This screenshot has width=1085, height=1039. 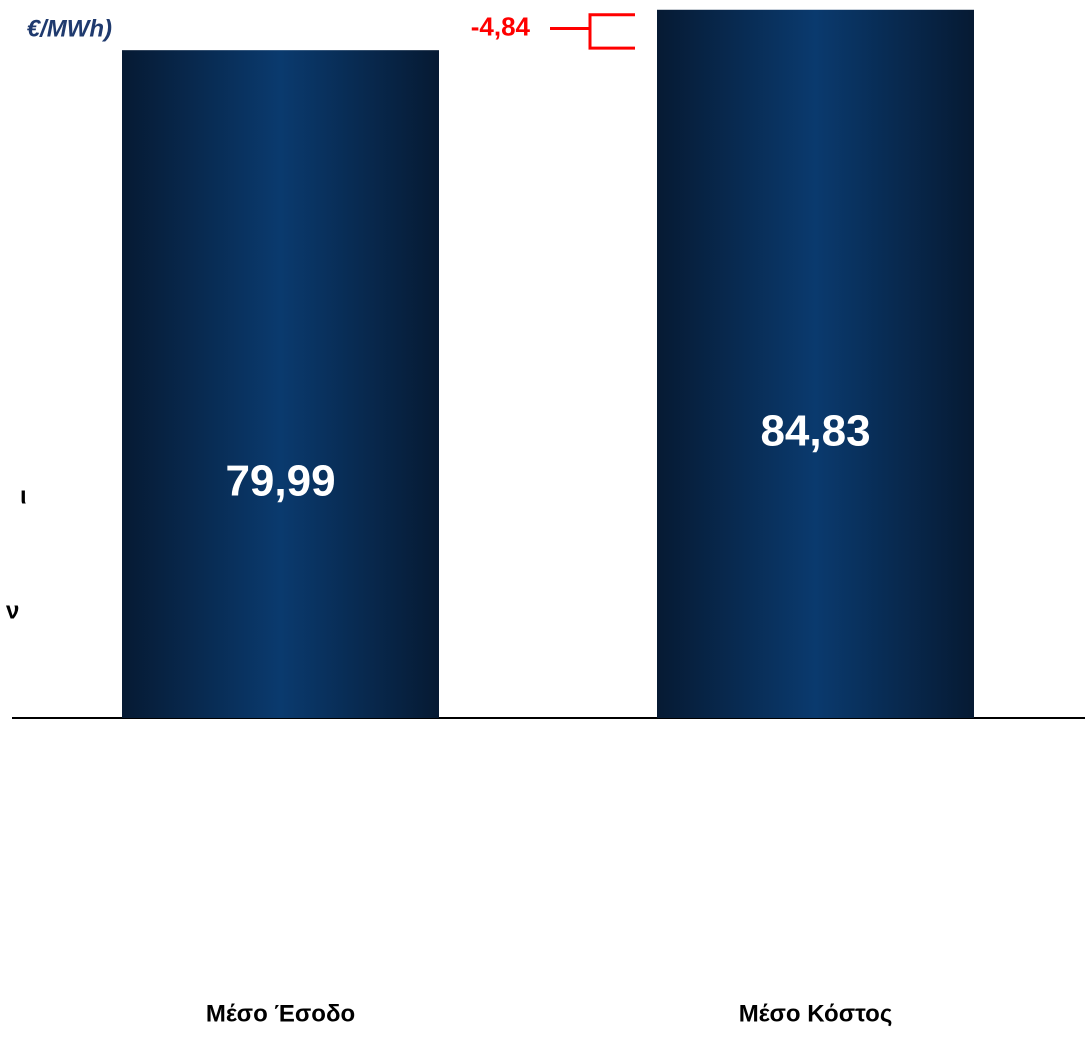 I want to click on chart-title: €/MWh), so click(x=69, y=28).